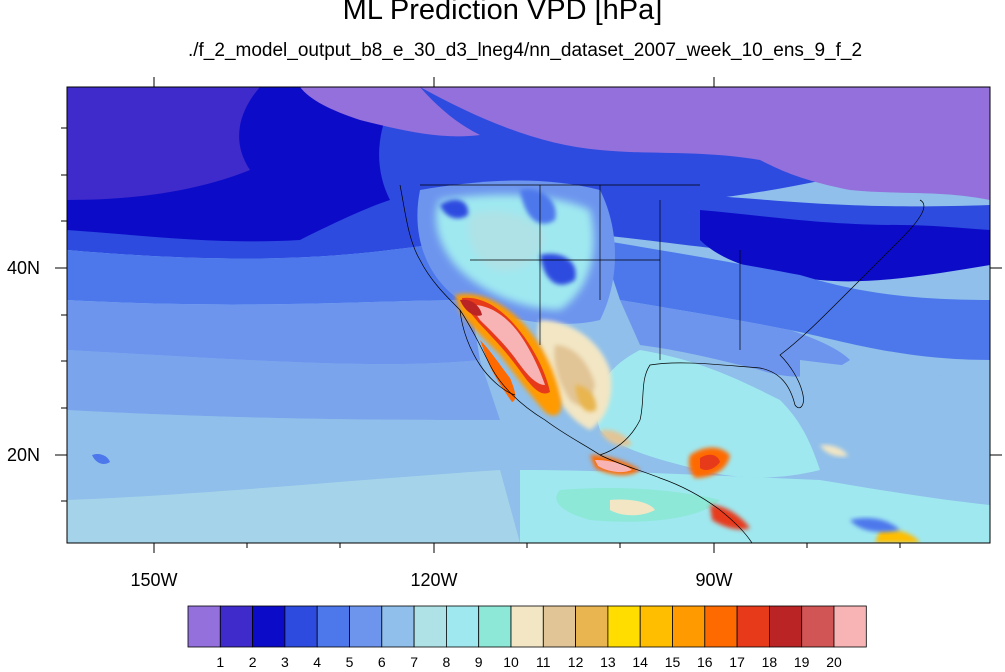  What do you see at coordinates (220, 662) in the screenshot?
I see `colorbar-label-1: 1` at bounding box center [220, 662].